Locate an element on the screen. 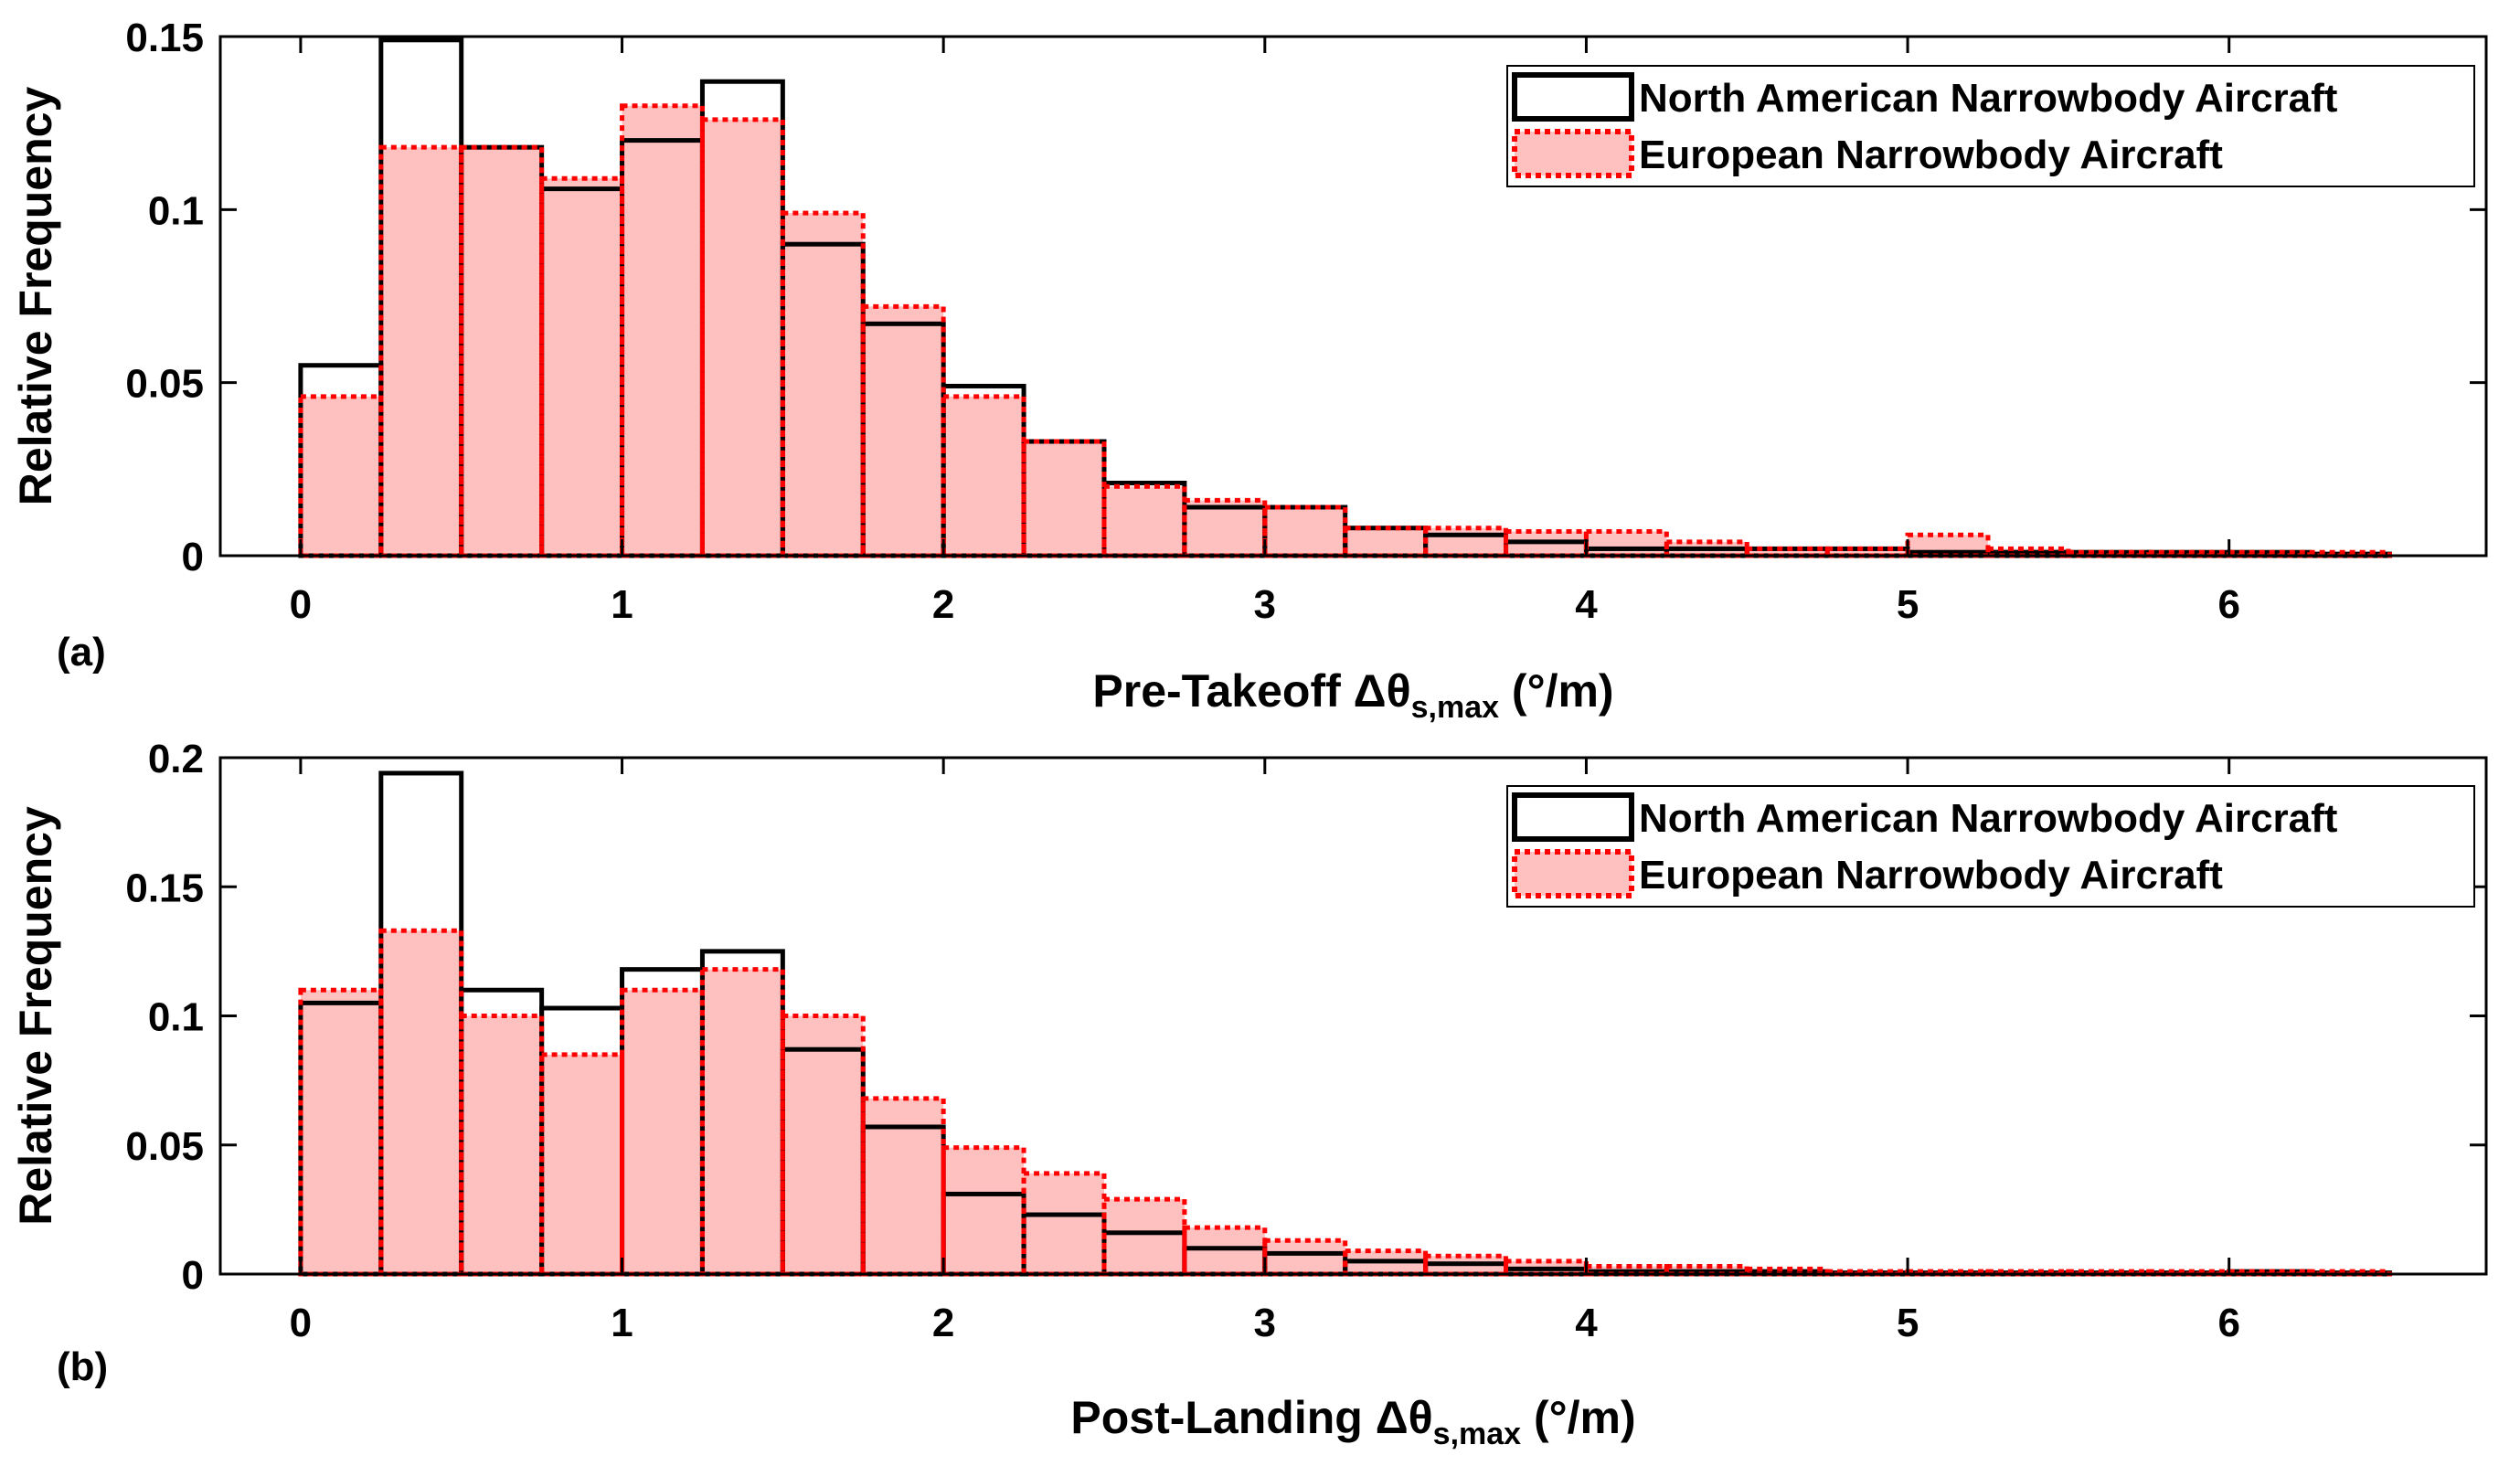 This screenshot has width=2520, height=1466. x-tick-label-a-3: 3 is located at coordinates (1265, 604).